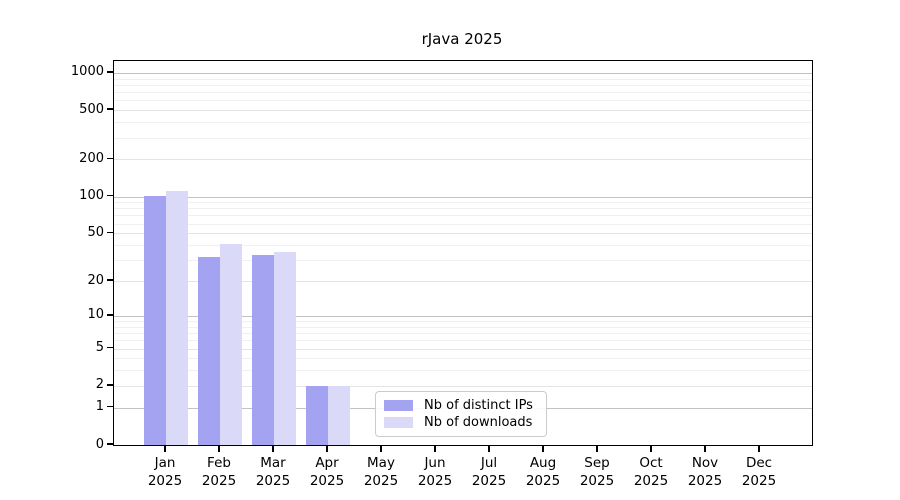 This screenshot has height=500, width=900. Describe the element at coordinates (398, 405) in the screenshot. I see `legend-swatch-distinct-ips` at that location.